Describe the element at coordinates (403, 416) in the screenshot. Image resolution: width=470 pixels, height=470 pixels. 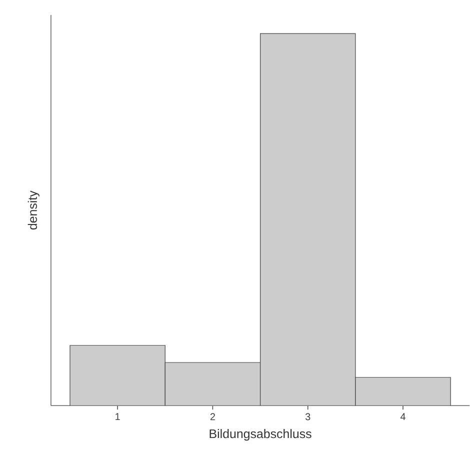
I see `x-tick-label: 4` at that location.